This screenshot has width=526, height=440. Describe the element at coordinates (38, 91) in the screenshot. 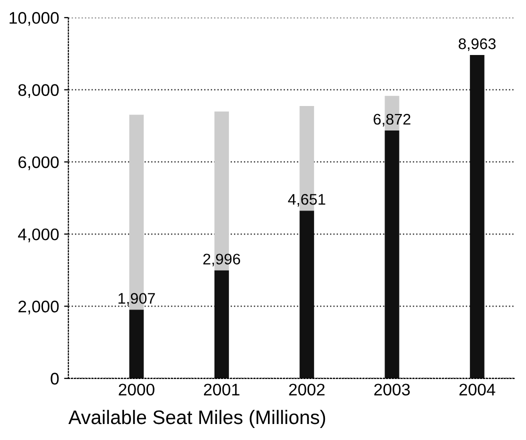

I see `y-tick-label: 8,000` at that location.